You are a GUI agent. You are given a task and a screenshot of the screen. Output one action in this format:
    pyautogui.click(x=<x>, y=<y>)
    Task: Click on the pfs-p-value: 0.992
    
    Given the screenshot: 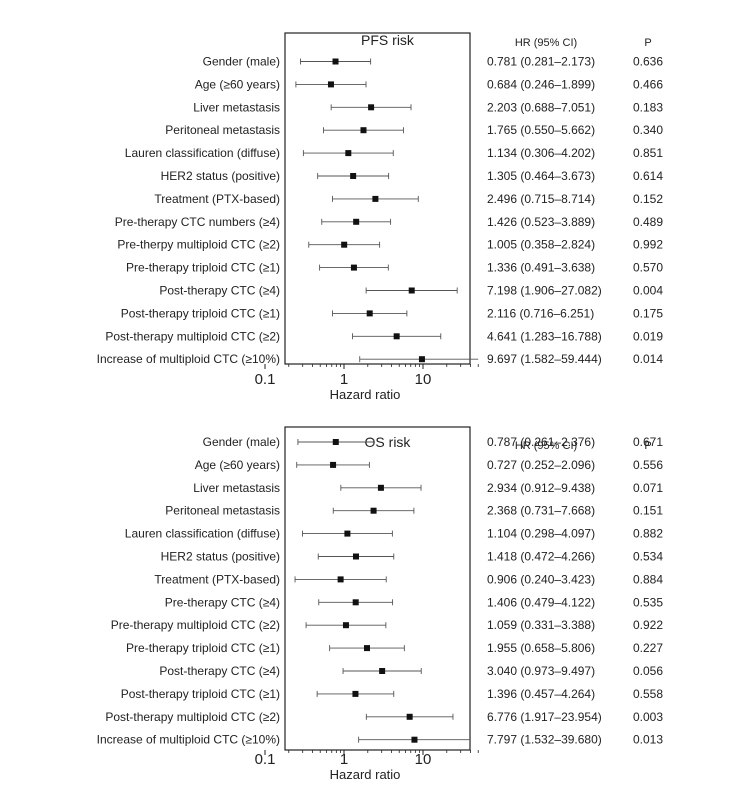 What is the action you would take?
    pyautogui.click(x=648, y=245)
    